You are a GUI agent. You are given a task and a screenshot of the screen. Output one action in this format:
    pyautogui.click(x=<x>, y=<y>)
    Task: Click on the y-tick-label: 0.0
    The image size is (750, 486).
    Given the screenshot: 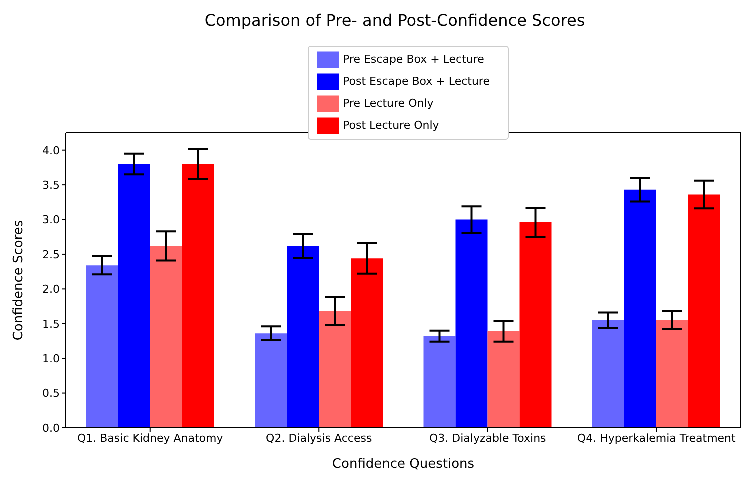 What is the action you would take?
    pyautogui.click(x=51, y=428)
    